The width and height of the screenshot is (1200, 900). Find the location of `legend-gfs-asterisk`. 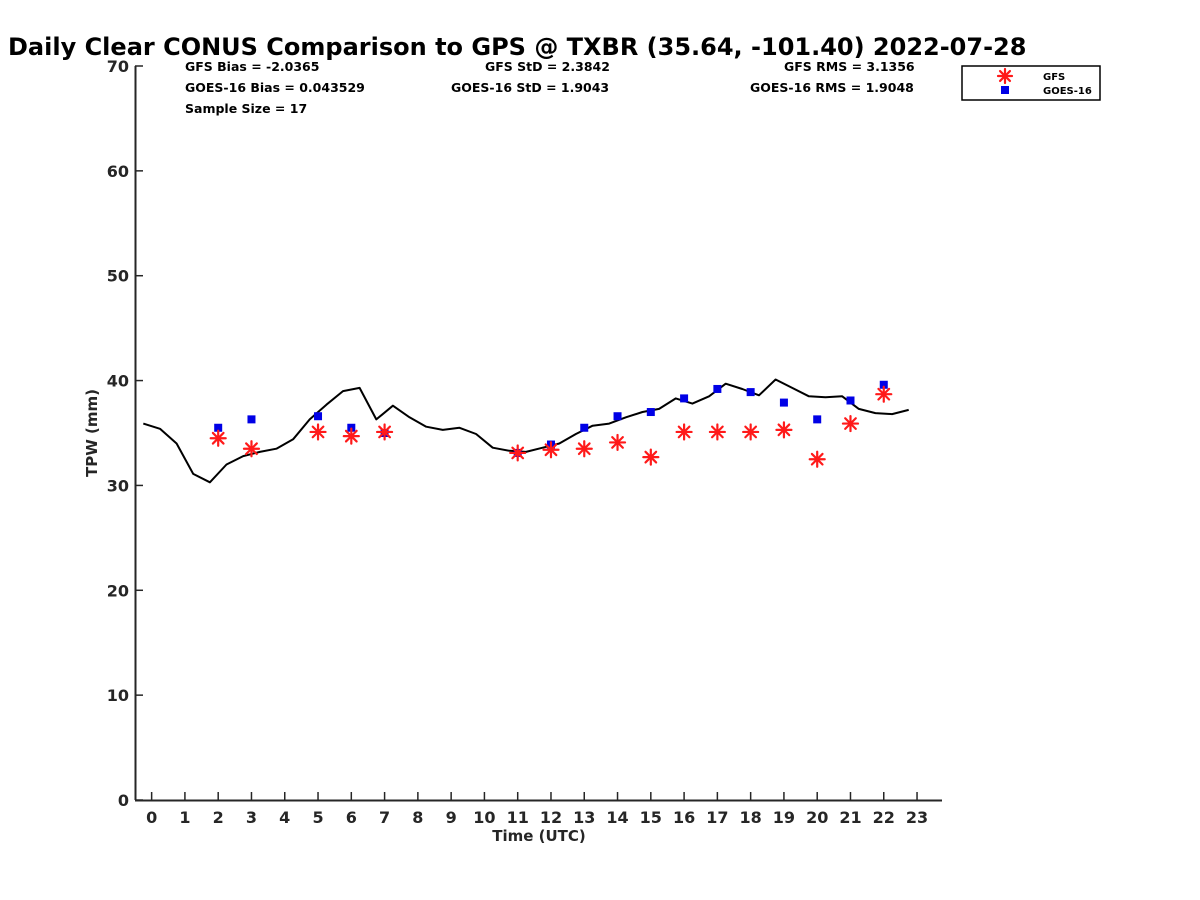

legend-gfs-asterisk is located at coordinates (1005, 76).